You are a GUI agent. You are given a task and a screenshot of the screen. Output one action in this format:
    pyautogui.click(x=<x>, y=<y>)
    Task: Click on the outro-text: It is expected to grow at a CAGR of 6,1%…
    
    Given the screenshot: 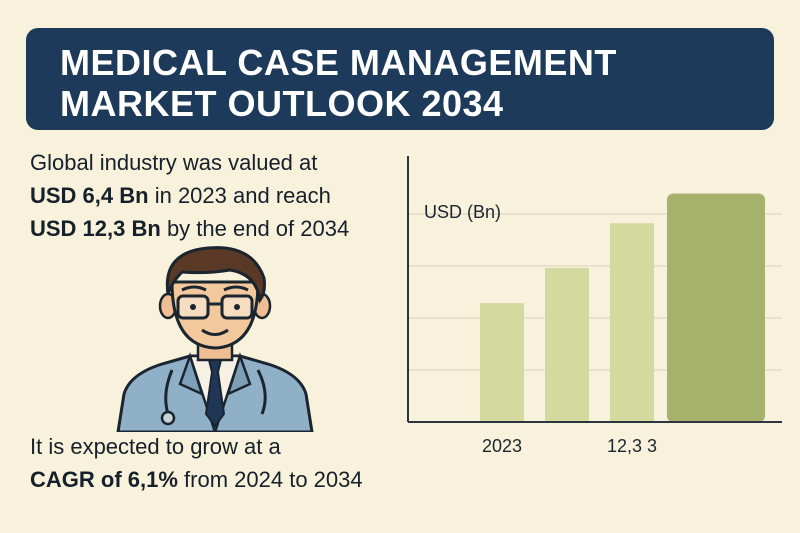 What is the action you would take?
    pyautogui.click(x=235, y=463)
    